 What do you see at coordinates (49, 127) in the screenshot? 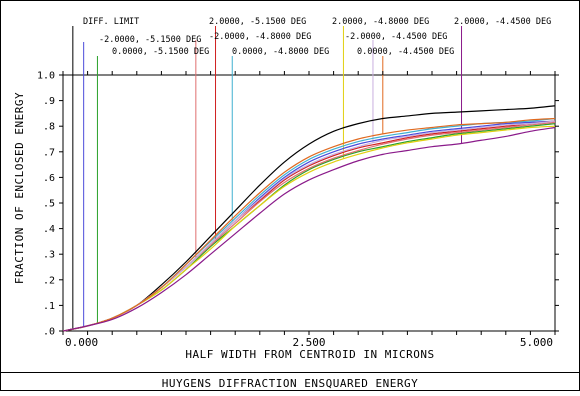
I see `y-tick-label: .8` at bounding box center [49, 127].